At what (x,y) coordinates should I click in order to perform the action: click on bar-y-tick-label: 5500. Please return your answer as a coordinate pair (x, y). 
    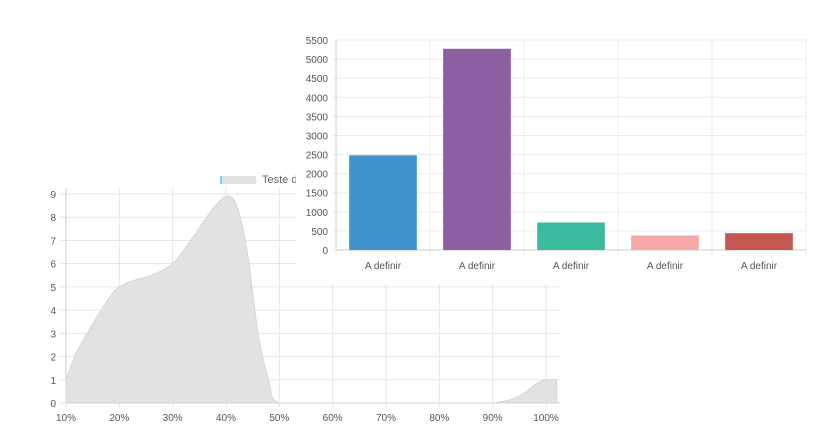
    Looking at the image, I should click on (317, 41).